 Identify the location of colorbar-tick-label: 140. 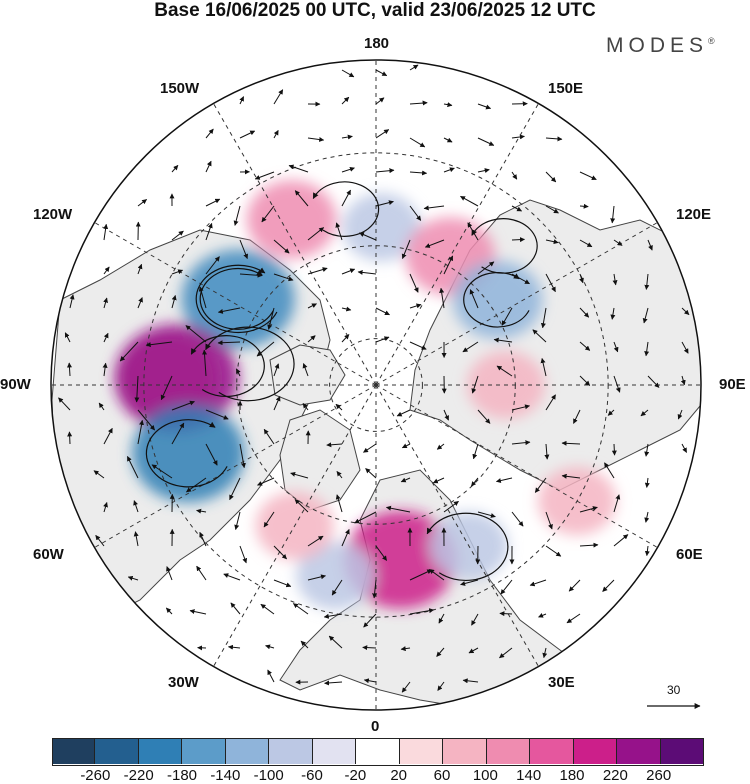
(528, 775).